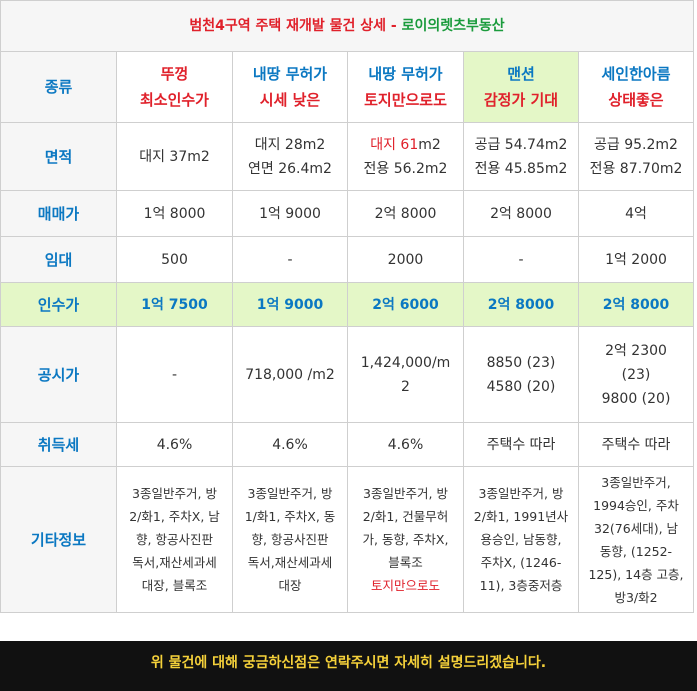 Image resolution: width=697 pixels, height=691 pixels. Describe the element at coordinates (290, 213) in the screenshot. I see `sale-price: 1억 9000` at that location.